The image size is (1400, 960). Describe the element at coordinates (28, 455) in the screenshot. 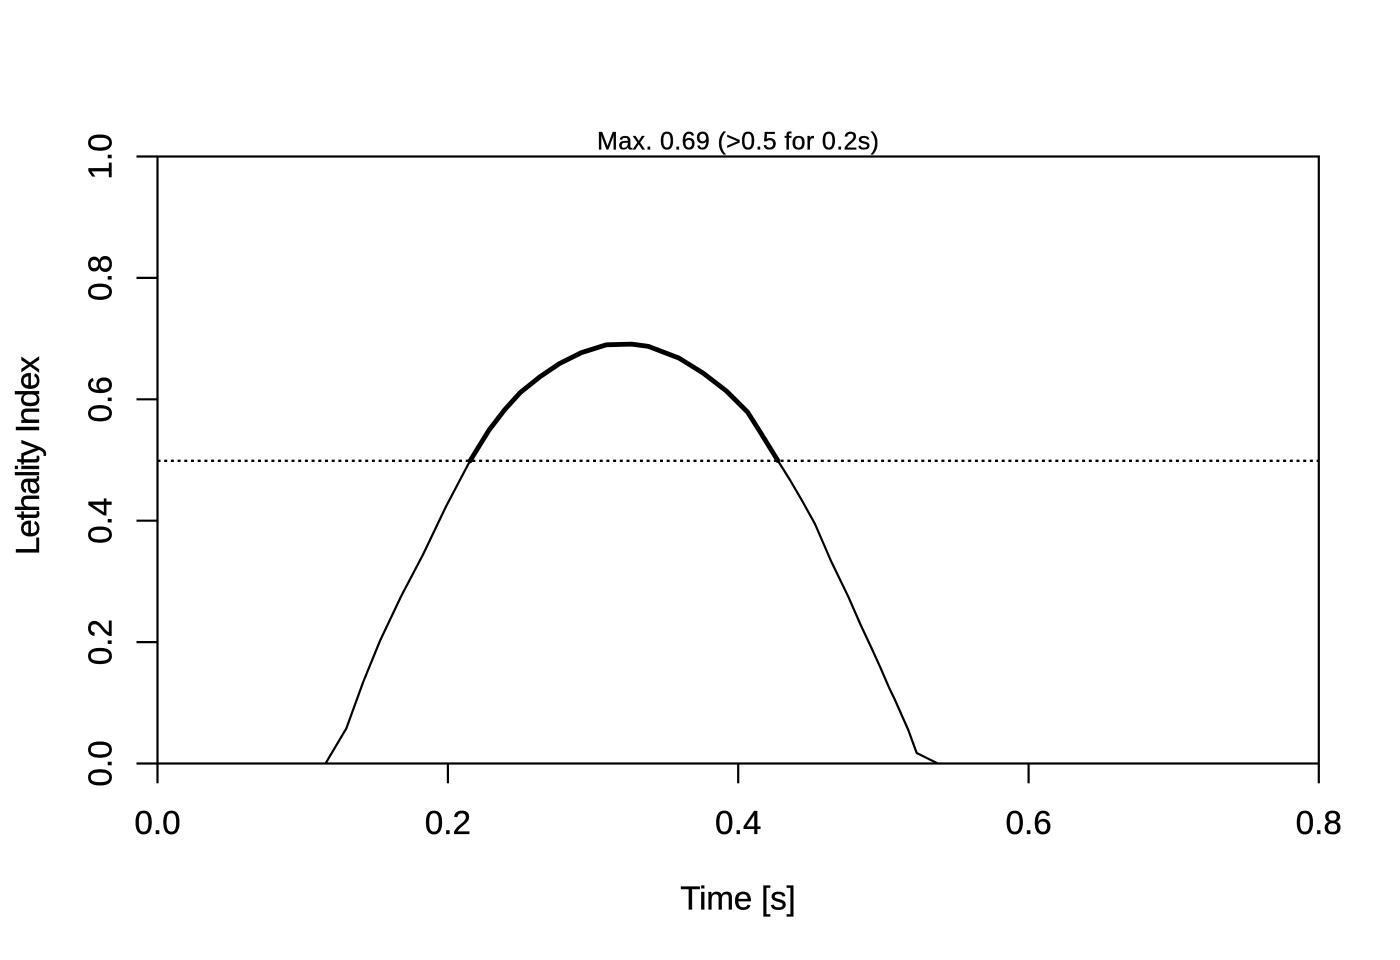

I see `svg-text: Lethality Index` at that location.